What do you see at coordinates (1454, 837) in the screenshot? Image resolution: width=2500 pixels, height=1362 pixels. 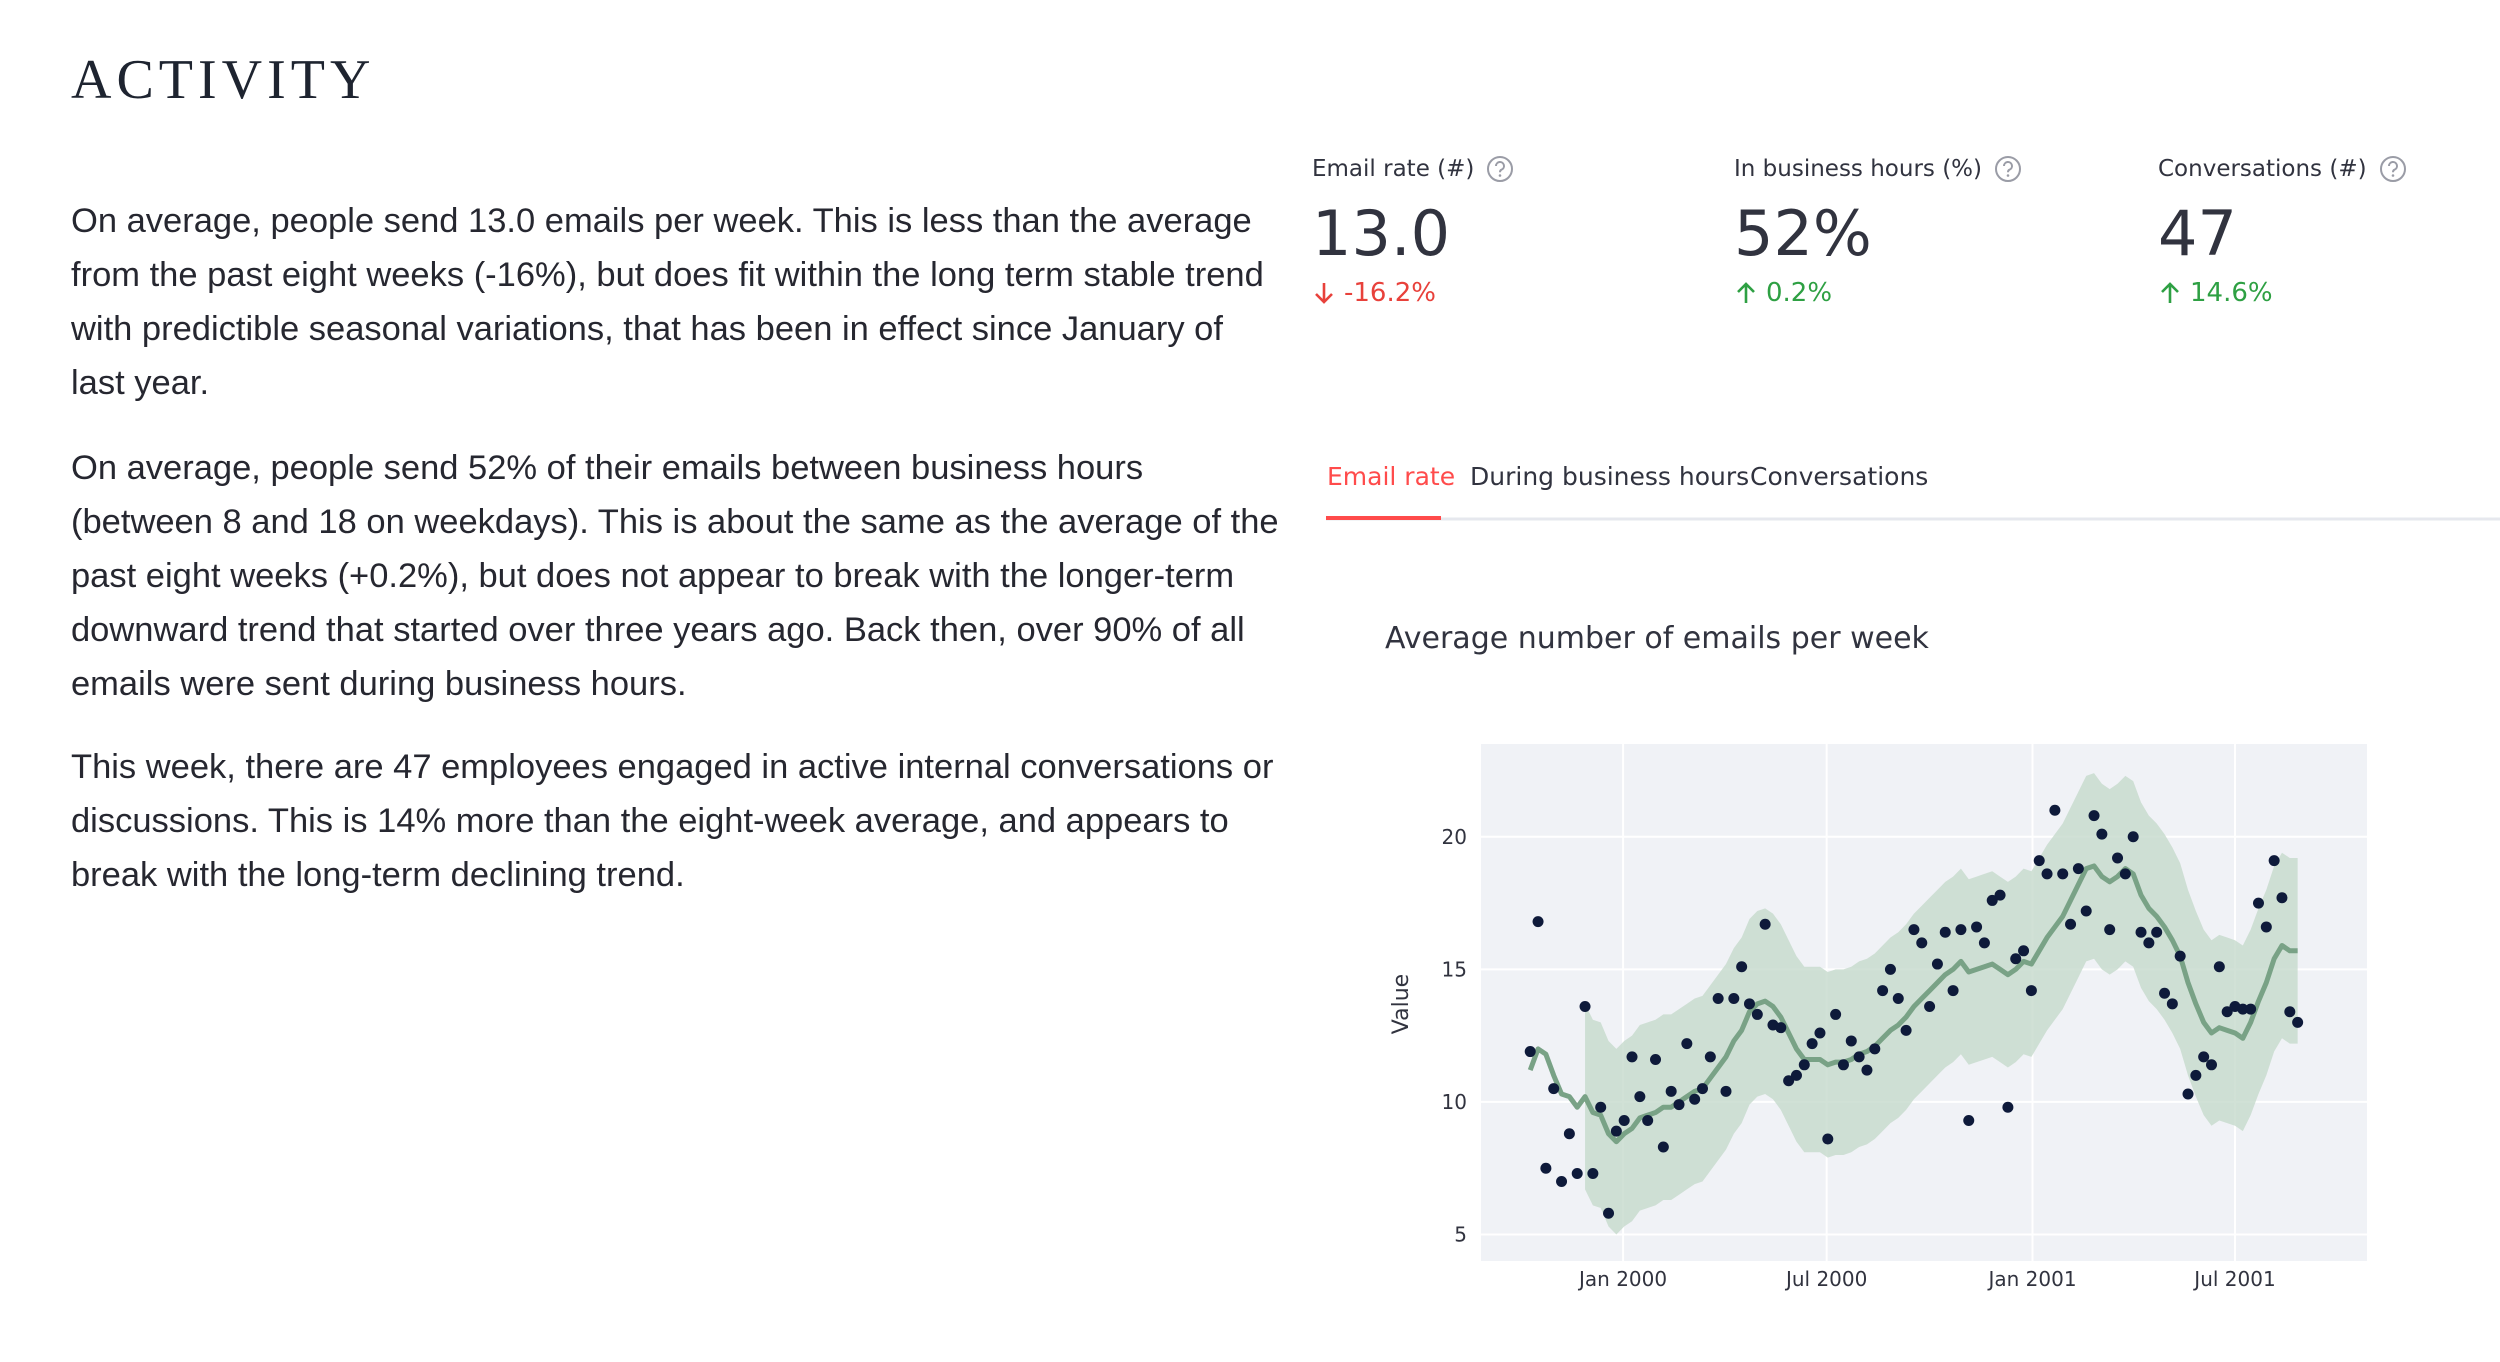 I see `y-tick-label: 20` at bounding box center [1454, 837].